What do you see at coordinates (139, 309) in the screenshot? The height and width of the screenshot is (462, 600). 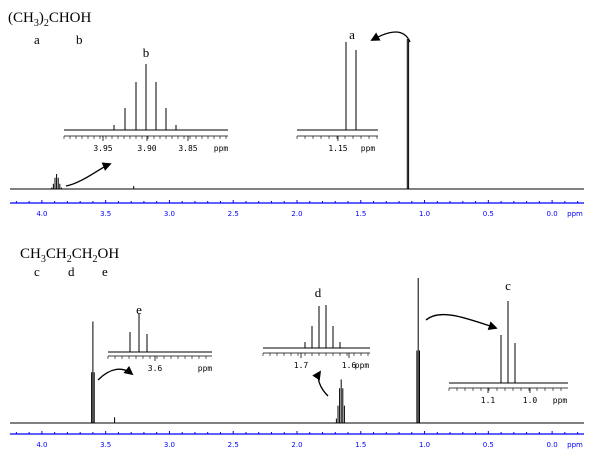 I see `inset-peak-label: e` at bounding box center [139, 309].